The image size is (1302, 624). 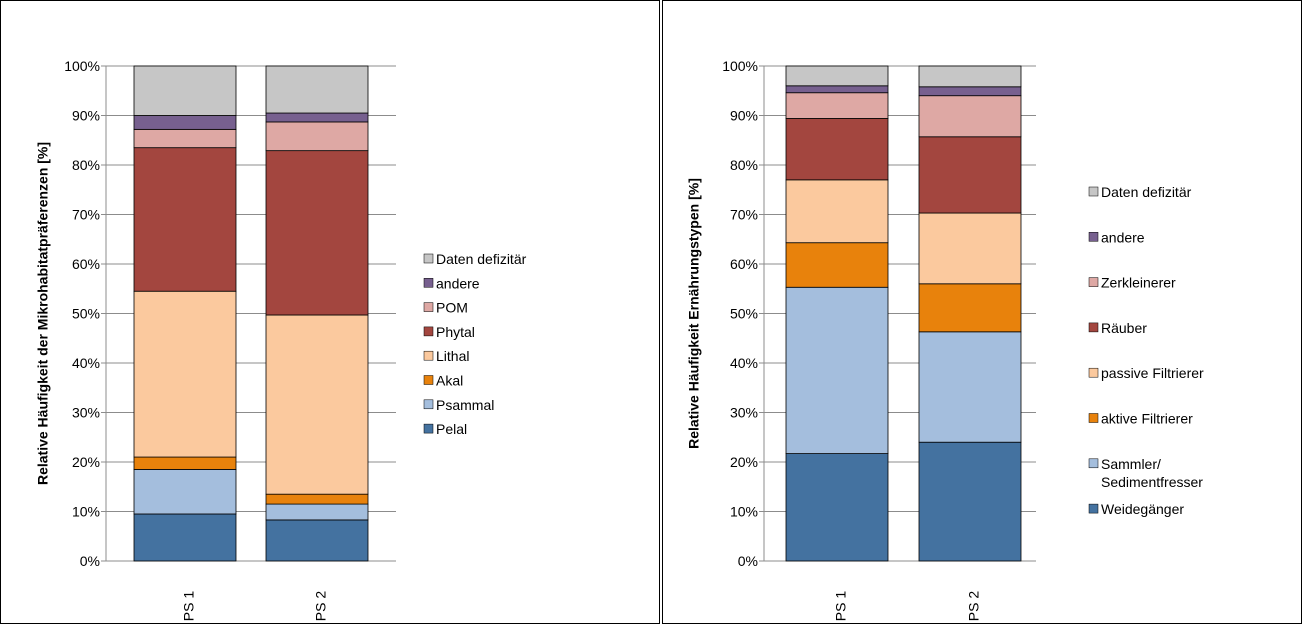 I want to click on legend-label: Lithal, so click(x=452, y=356).